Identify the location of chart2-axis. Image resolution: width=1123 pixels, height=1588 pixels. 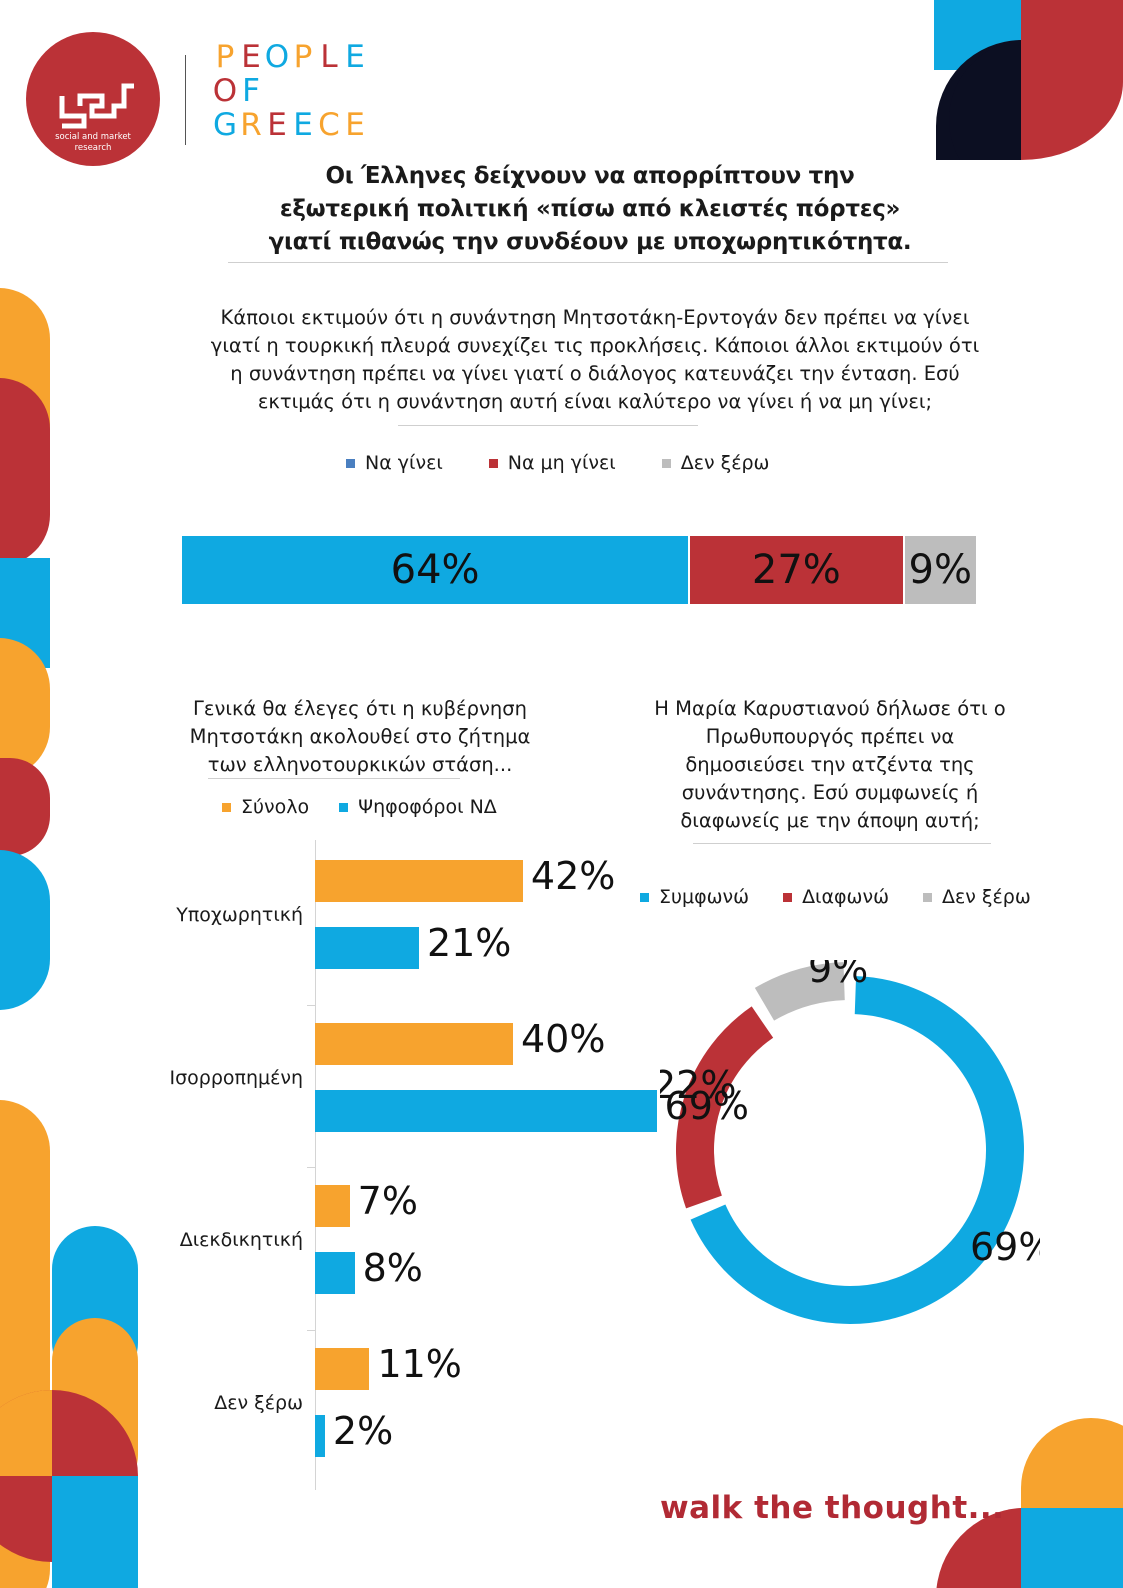
(315, 1165).